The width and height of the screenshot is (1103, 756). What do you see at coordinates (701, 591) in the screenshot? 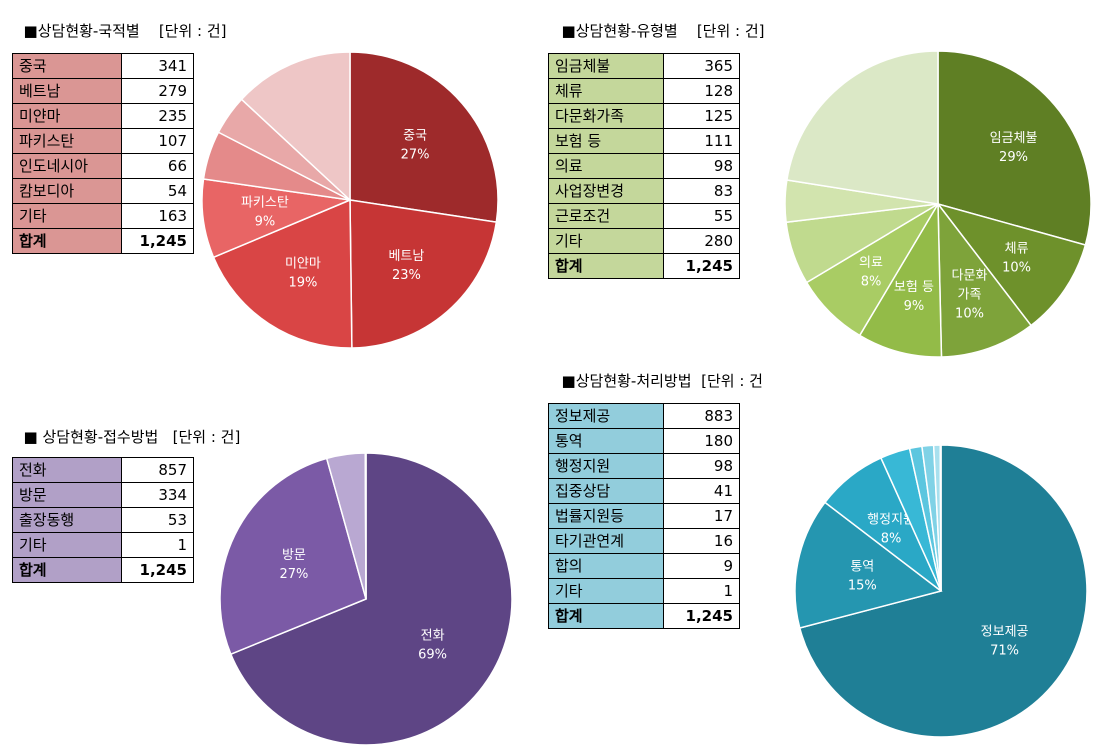
I see `count-cell: 1` at bounding box center [701, 591].